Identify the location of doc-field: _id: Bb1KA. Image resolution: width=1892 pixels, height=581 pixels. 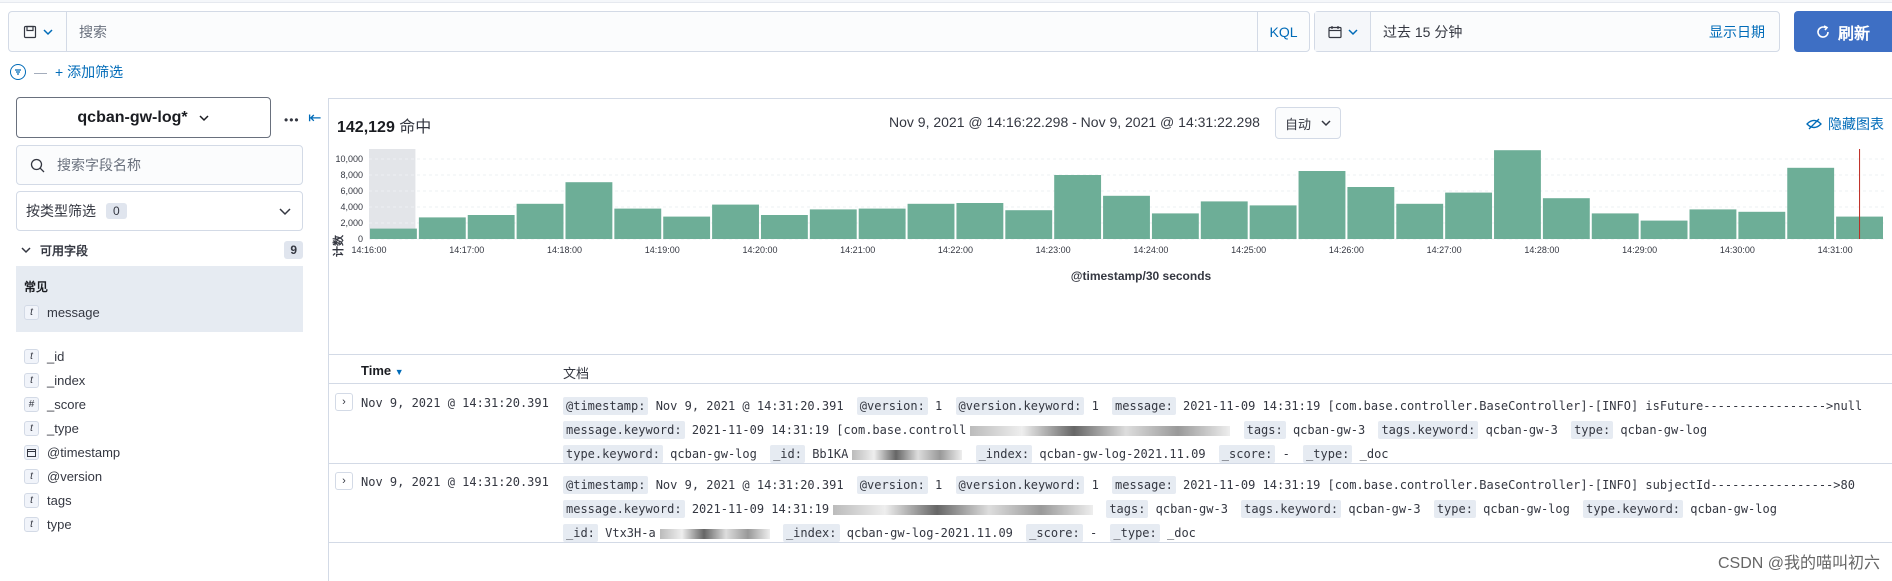
(866, 454).